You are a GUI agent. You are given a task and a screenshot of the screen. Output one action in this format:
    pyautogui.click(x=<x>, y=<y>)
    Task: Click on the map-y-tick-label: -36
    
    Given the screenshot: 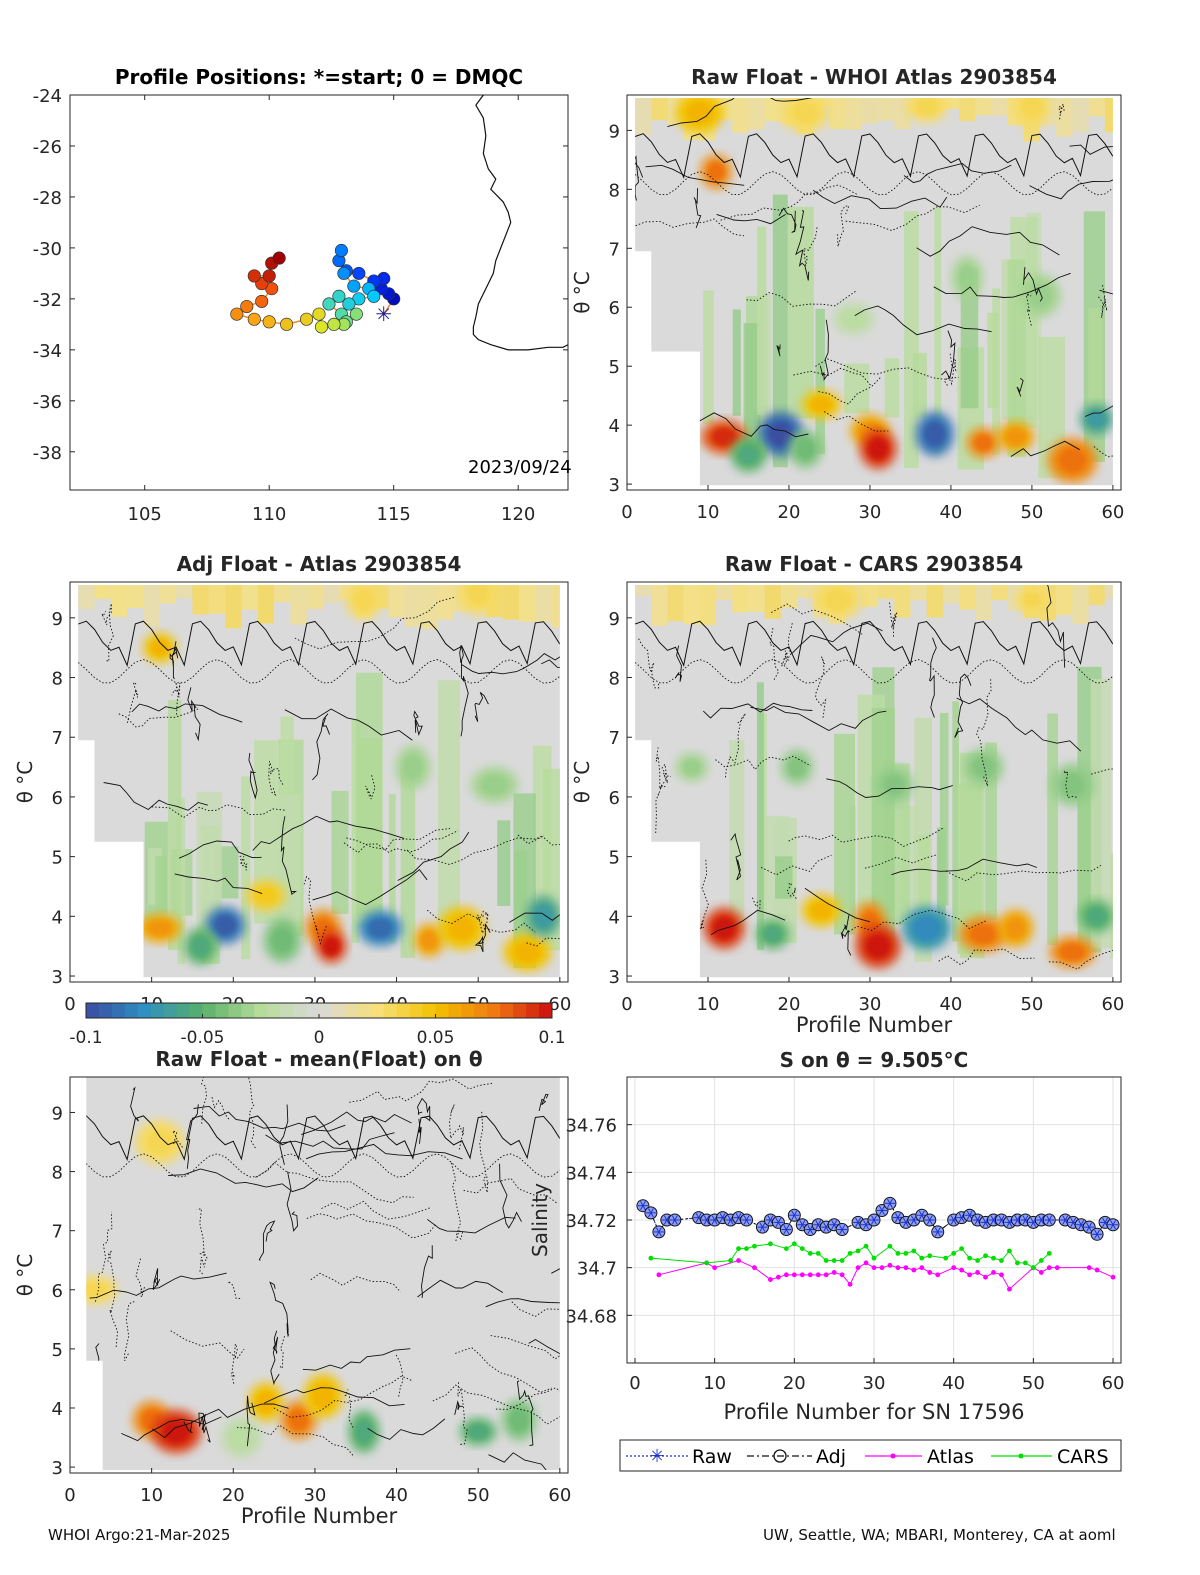 What is the action you would take?
    pyautogui.click(x=47, y=402)
    